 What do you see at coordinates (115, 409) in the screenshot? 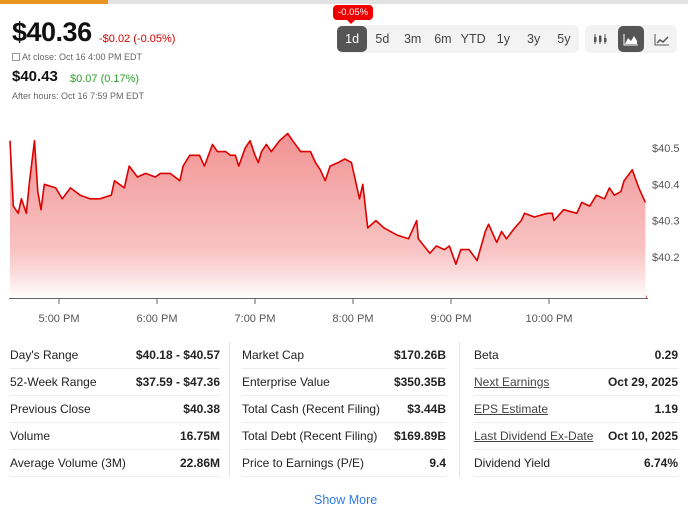
I see `stat-row: Previous Close $40.38` at bounding box center [115, 409].